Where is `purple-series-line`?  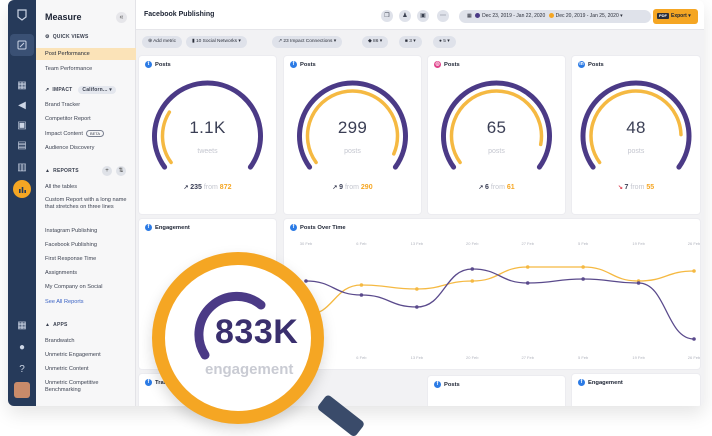
purple-series-line is located at coordinates (500, 304).